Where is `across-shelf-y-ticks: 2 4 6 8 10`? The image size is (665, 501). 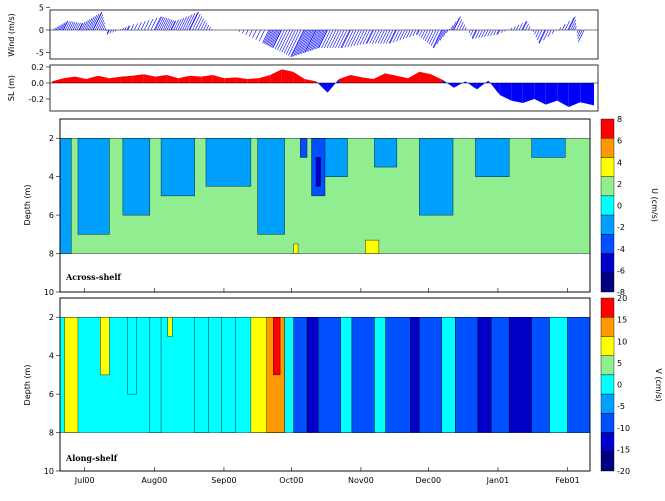
across-shelf-y-ticks: 2 4 6 8 10 is located at coordinates (52, 215).